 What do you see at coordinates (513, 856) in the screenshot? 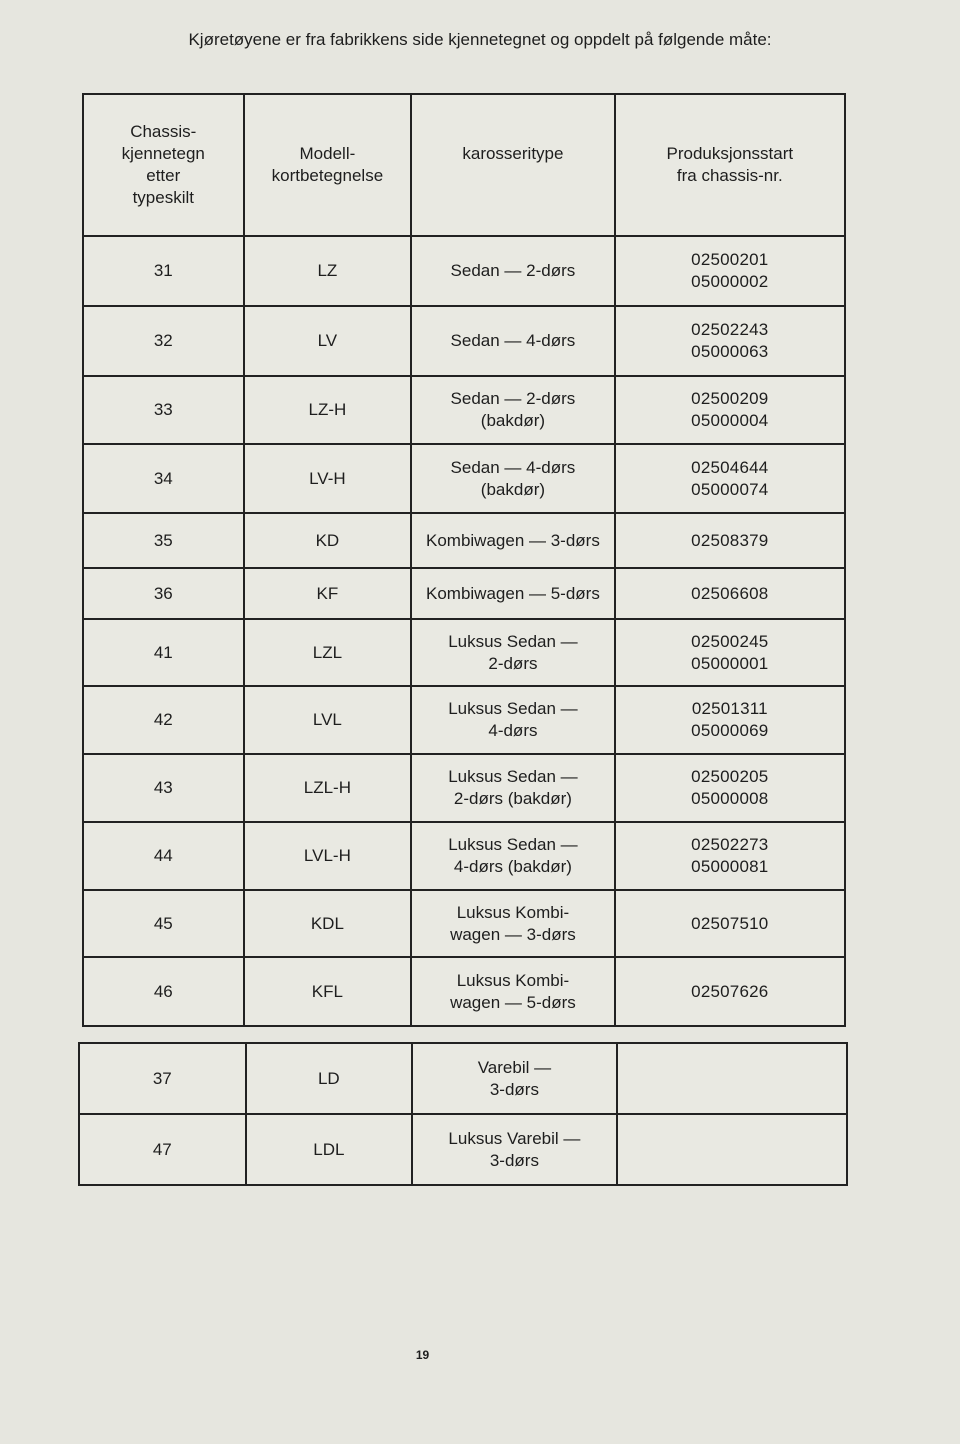
I see `body-type: Luksus Sedan — 4-dørs (bakdør)` at bounding box center [513, 856].